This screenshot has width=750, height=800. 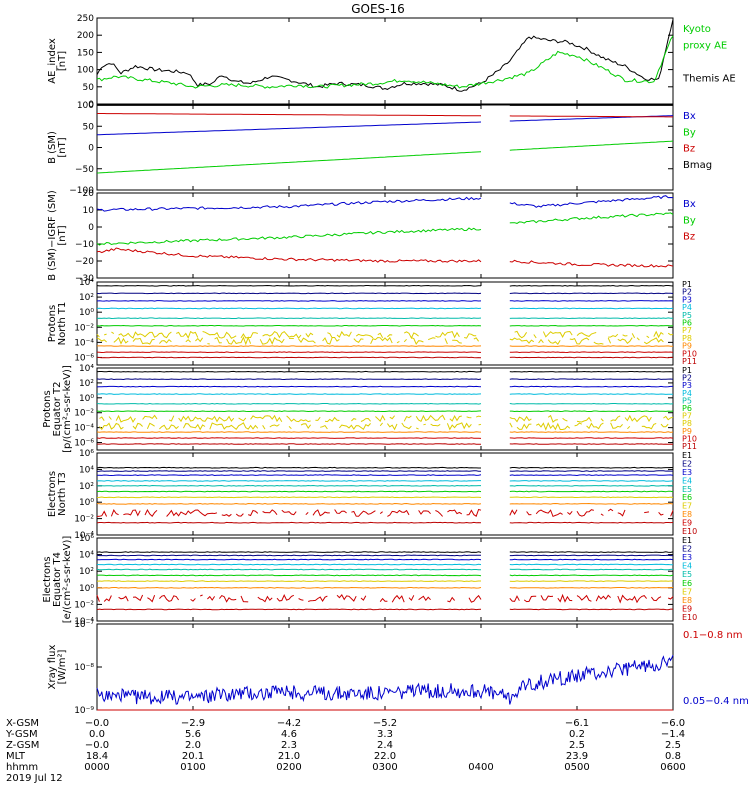 What do you see at coordinates (86, 589) in the screenshot?
I see `y-tick-label: 10⁰` at bounding box center [86, 589].